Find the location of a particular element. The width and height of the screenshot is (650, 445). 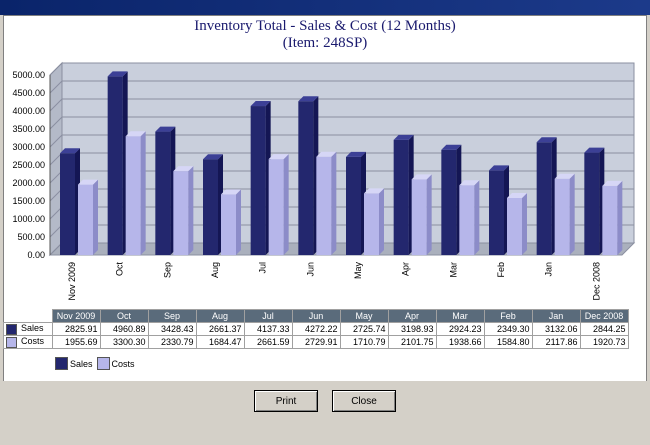

legend: Sales Costs is located at coordinates (95, 363).